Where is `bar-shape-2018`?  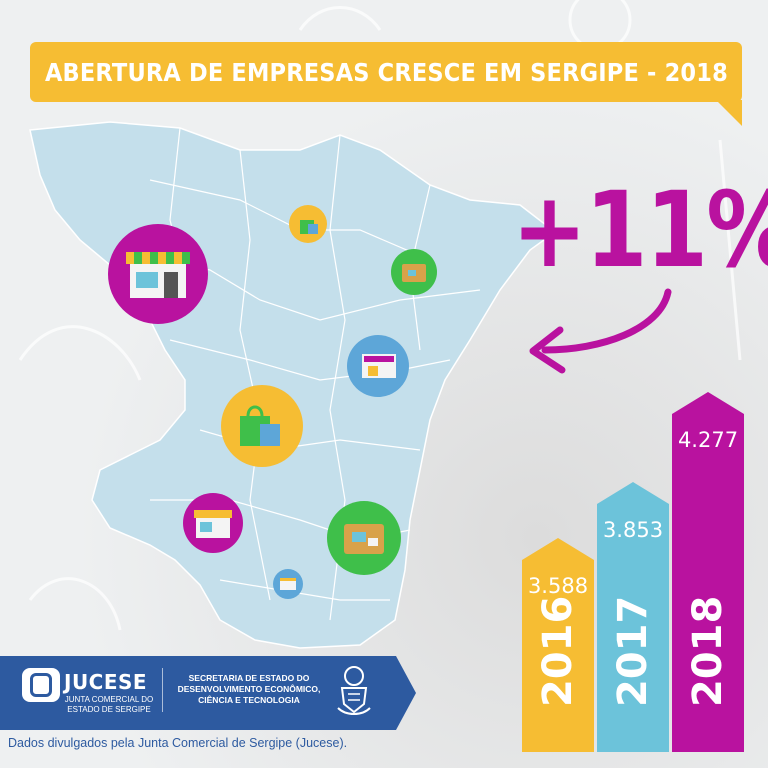
bar-shape-2018 is located at coordinates (708, 572).